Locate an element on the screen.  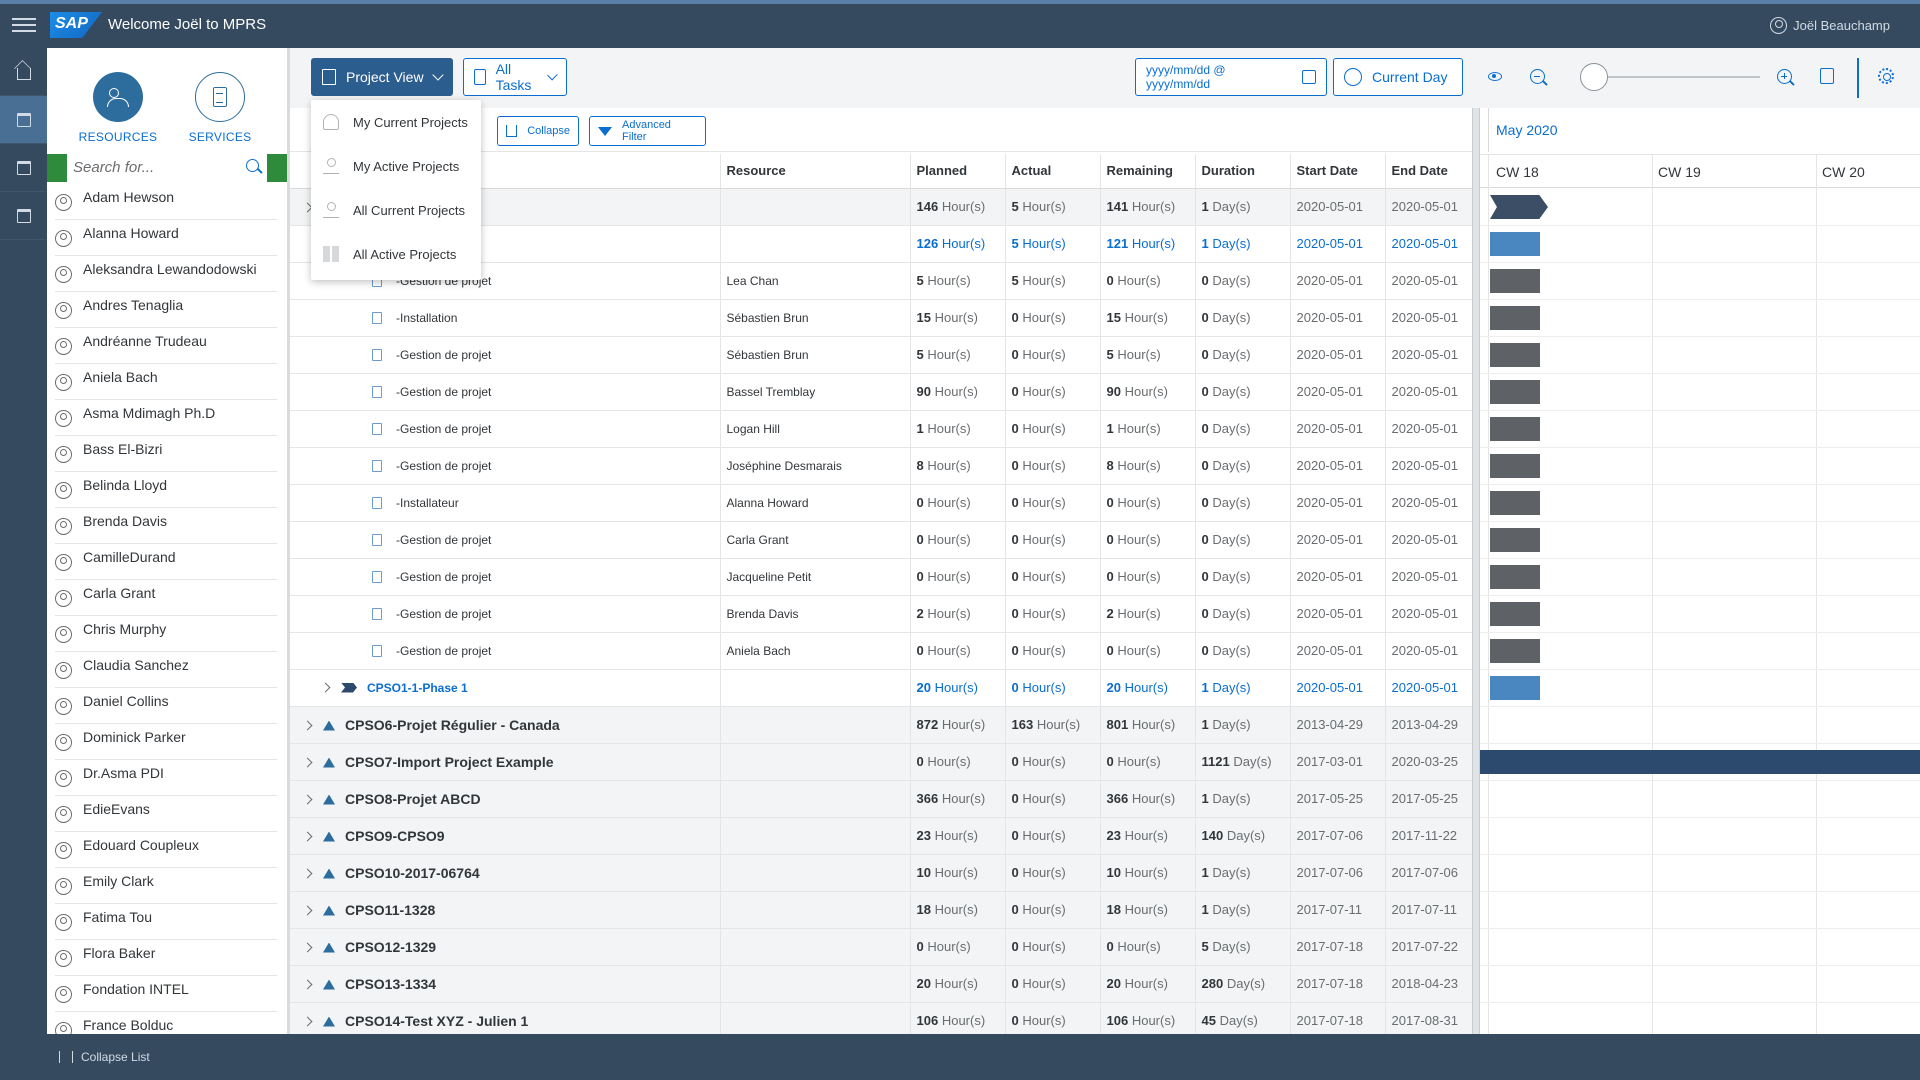
nav-planning is located at coordinates (23, 120).